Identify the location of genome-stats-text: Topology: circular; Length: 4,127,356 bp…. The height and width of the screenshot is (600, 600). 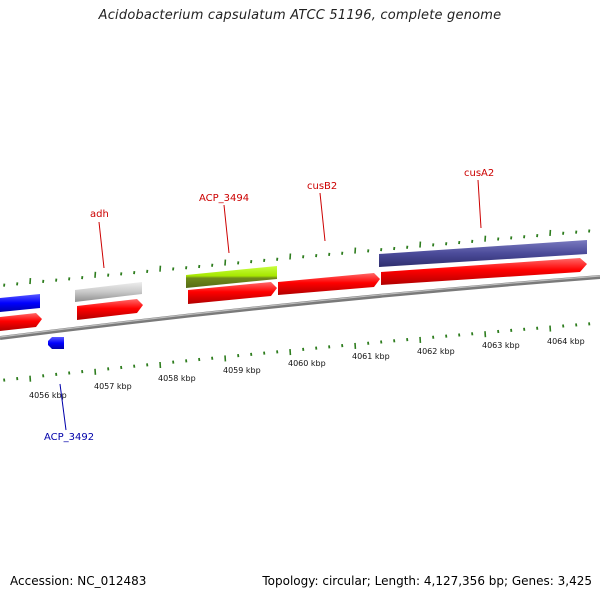
(427, 581).